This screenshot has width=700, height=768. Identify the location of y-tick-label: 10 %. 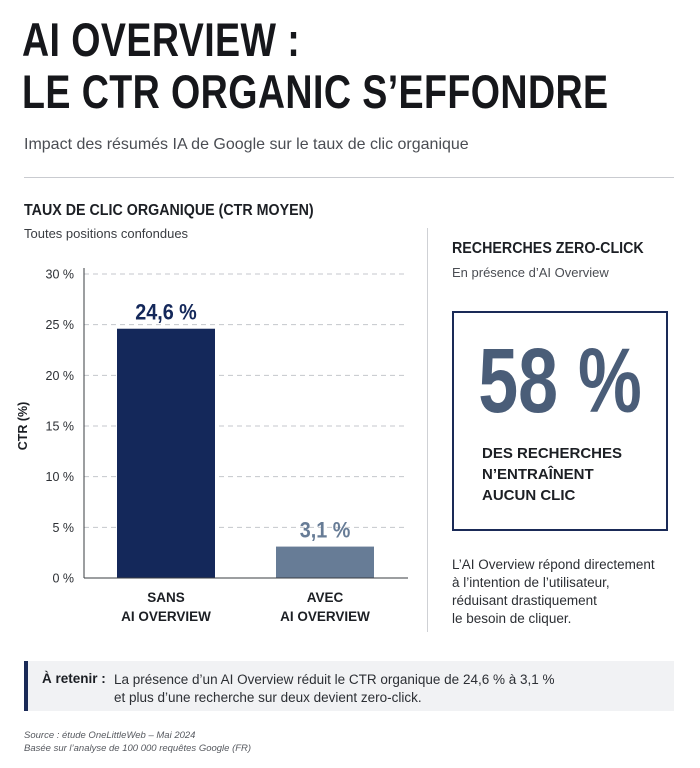
(60, 477).